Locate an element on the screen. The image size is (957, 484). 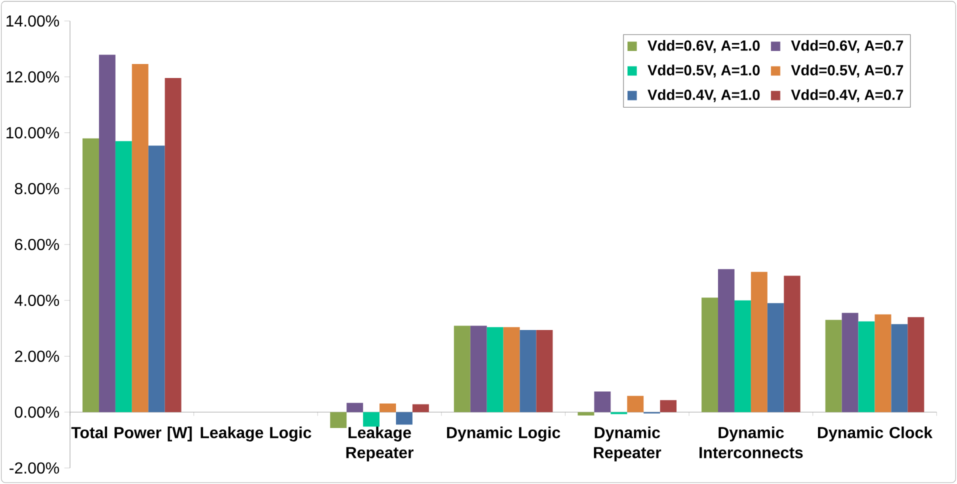
y-tick-label: 0.00% is located at coordinates (37, 412).